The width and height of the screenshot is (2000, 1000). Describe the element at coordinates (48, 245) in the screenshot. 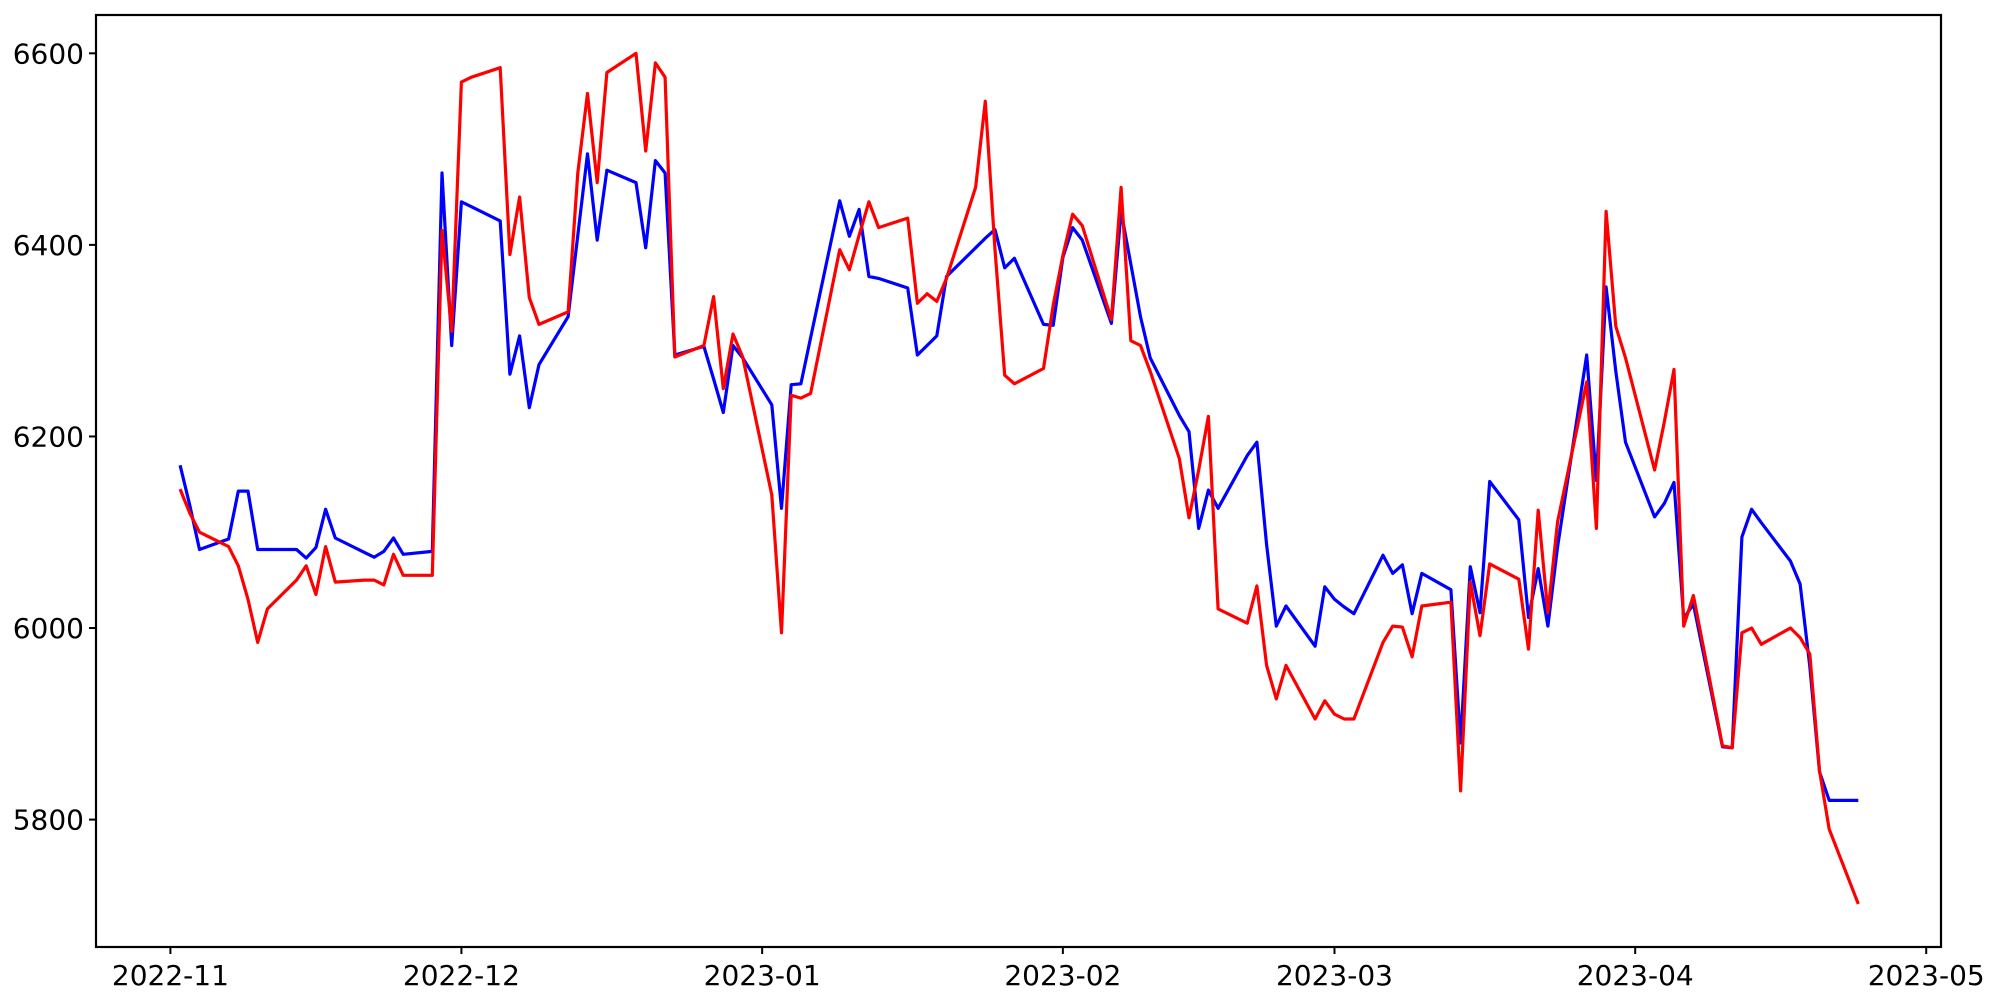

I see `y-axis-tick-label: 6400` at that location.